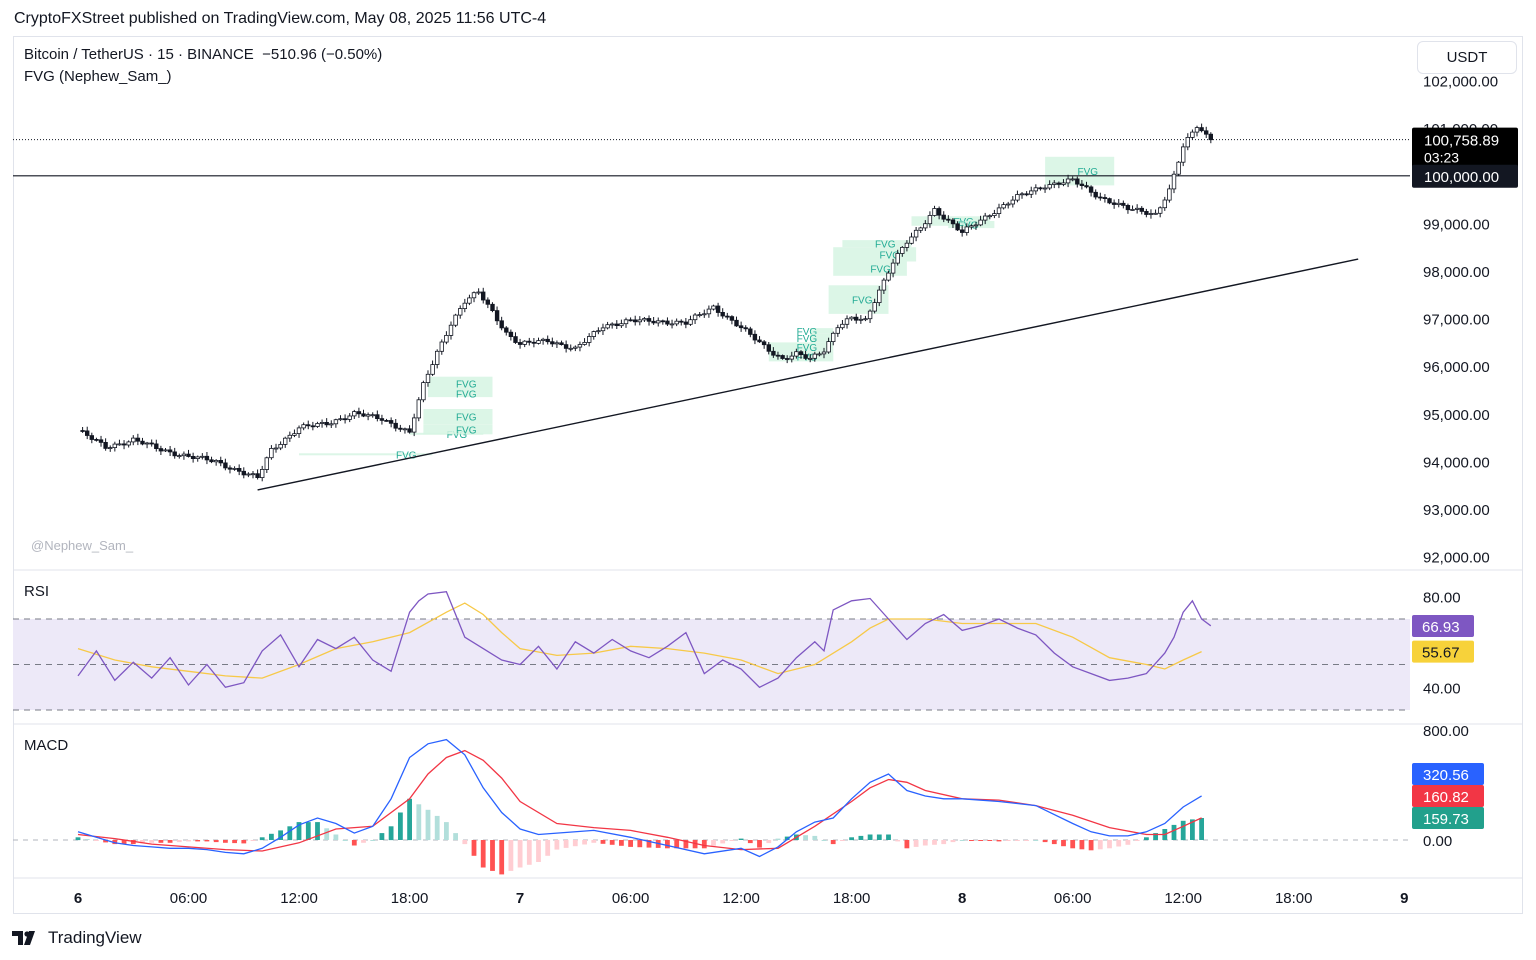 The width and height of the screenshot is (1536, 960). Describe the element at coordinates (1456, 510) in the screenshot. I see `price-axis-label: 93,000.00` at that location.